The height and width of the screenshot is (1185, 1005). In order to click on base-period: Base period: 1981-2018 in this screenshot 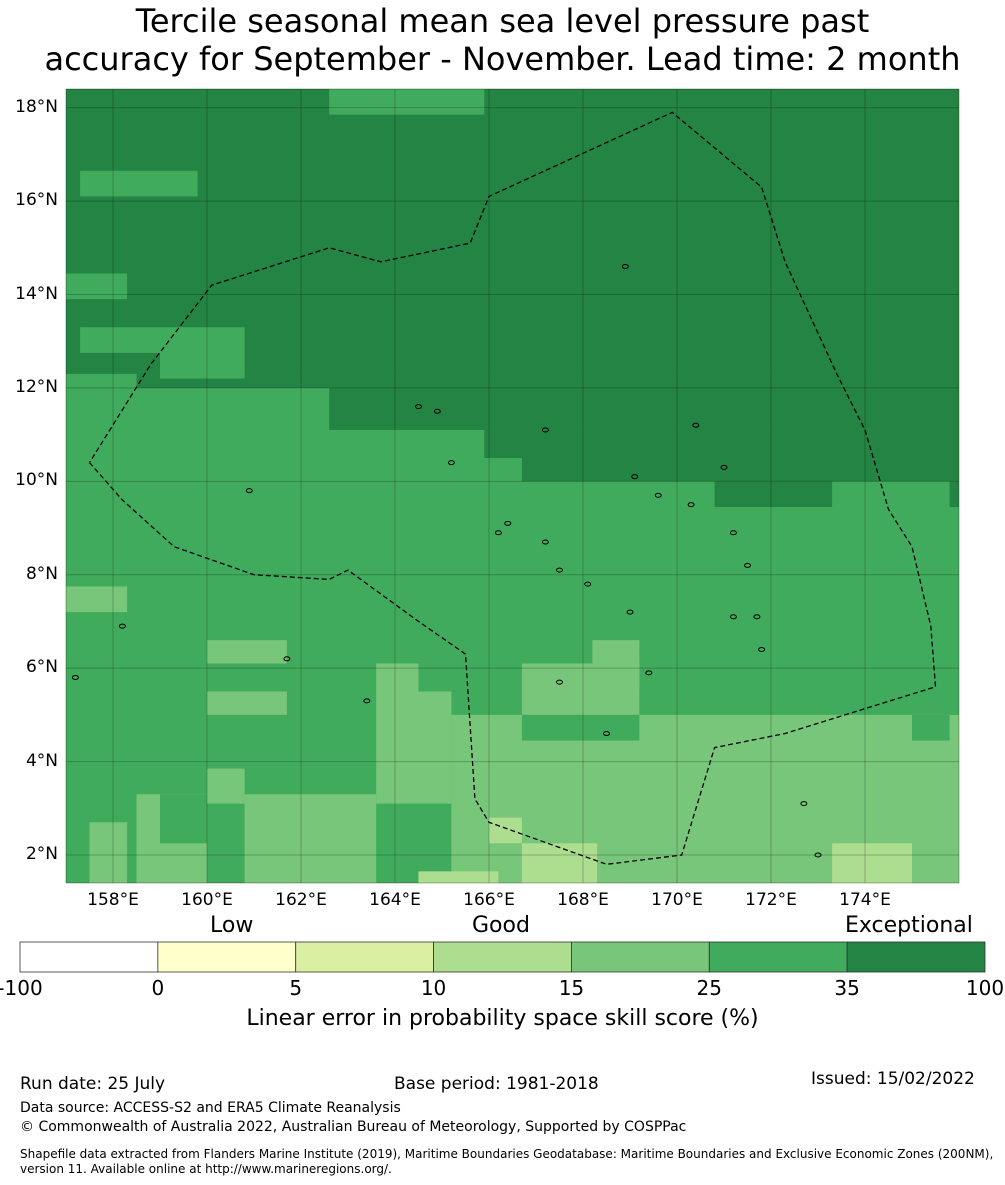, I will do `click(496, 1084)`.